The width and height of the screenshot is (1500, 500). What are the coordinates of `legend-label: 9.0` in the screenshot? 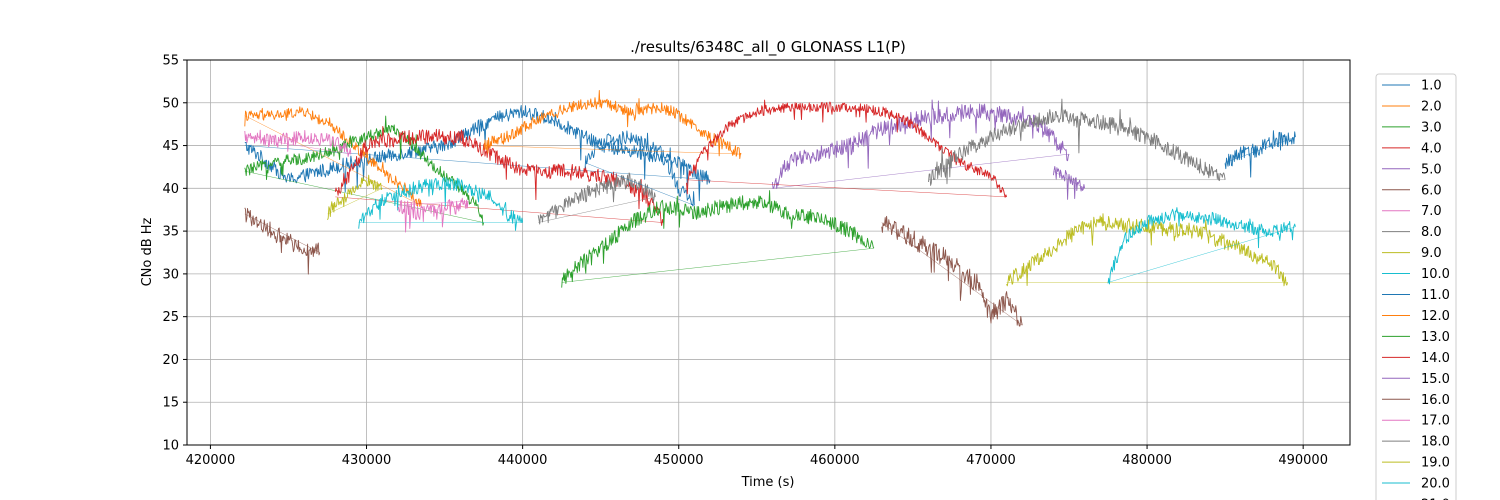 It's located at (1431, 253).